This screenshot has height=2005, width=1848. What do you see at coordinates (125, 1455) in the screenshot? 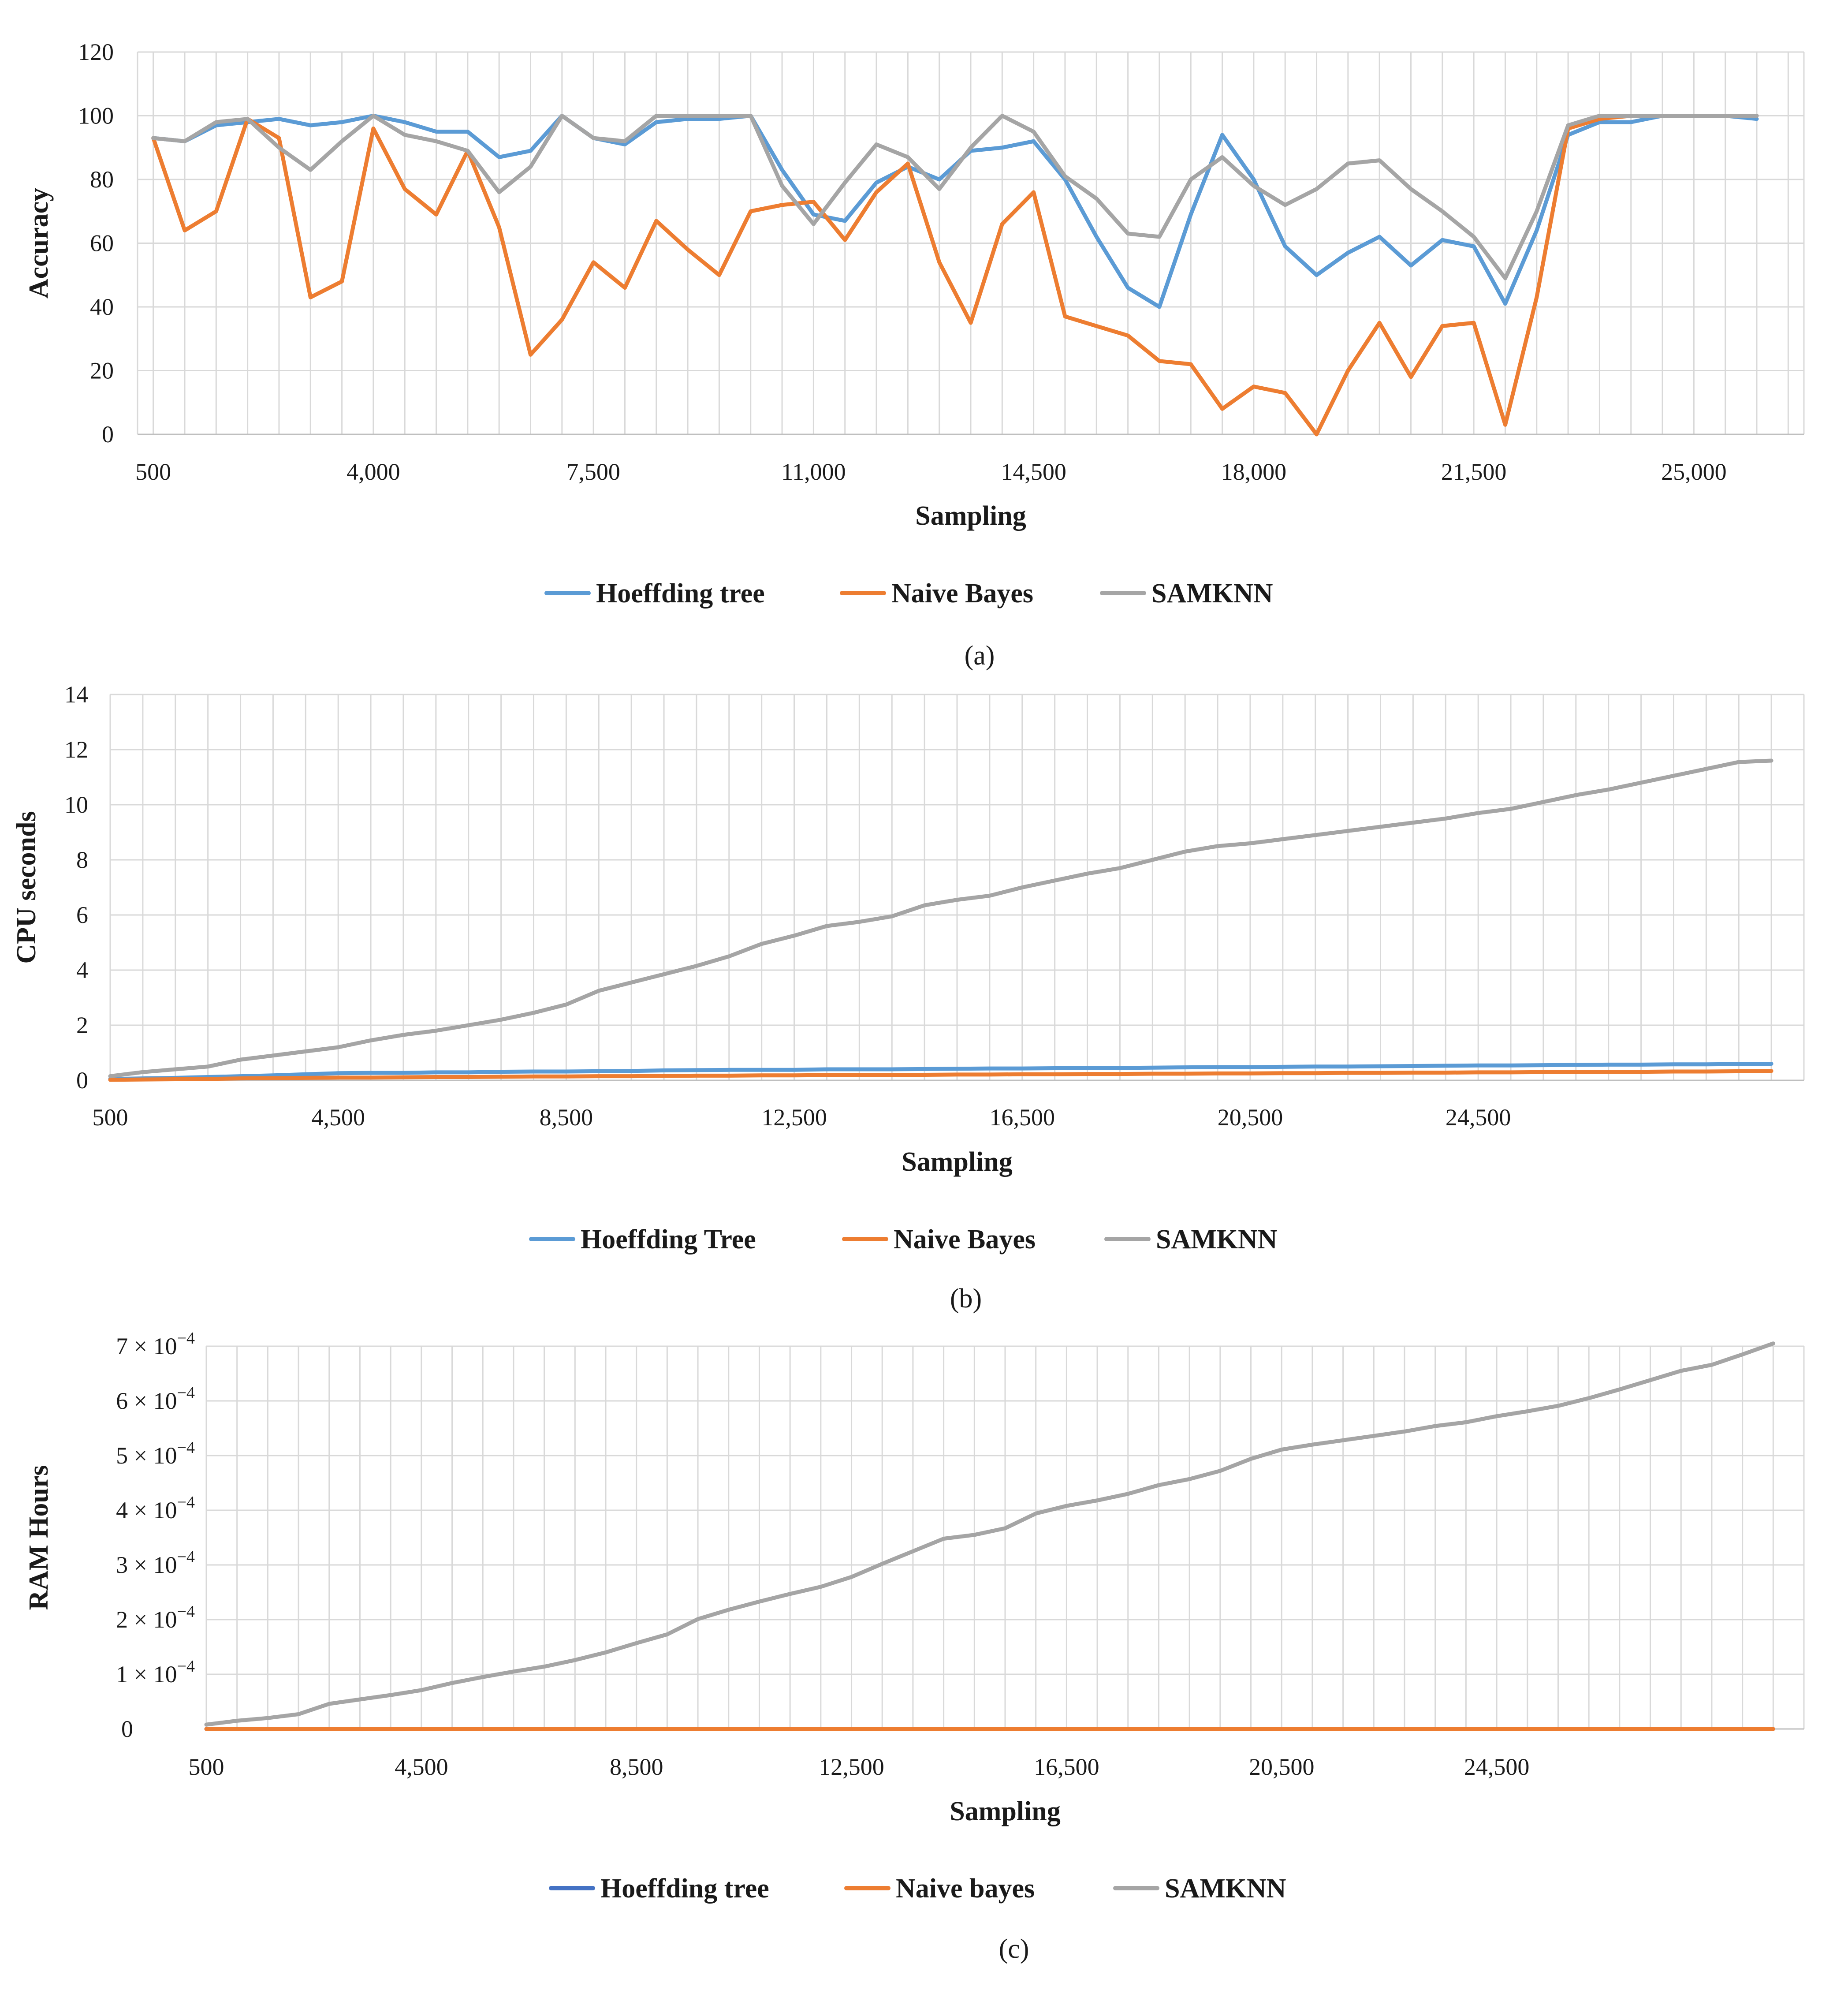
I see `y-tick-mantissa: 5` at bounding box center [125, 1455].